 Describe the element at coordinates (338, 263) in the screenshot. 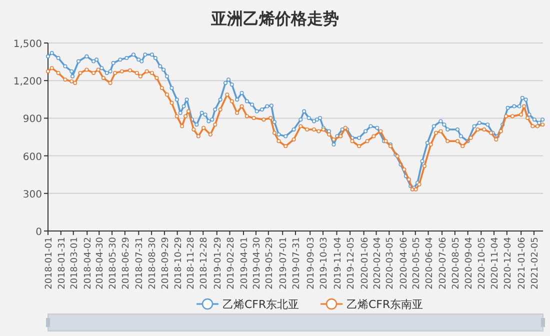

I see `x-tick-label: 2019-11-04` at that location.